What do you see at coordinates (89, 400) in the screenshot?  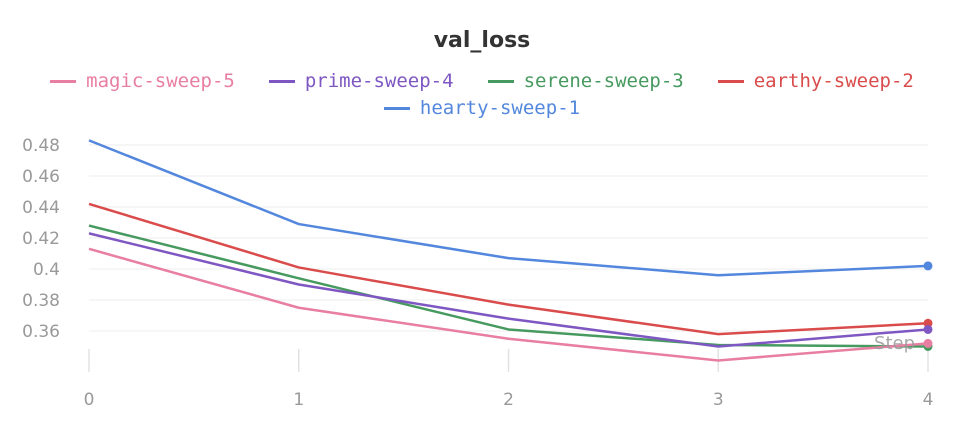 I see `x-tick-label: 0` at bounding box center [89, 400].